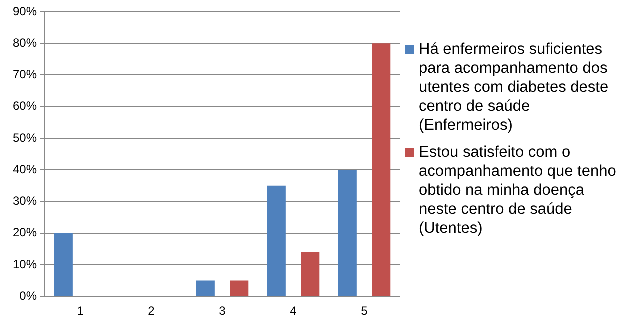 This screenshot has height=330, width=624. What do you see at coordinates (294, 311) in the screenshot?
I see `x-tick-label: 4` at bounding box center [294, 311].